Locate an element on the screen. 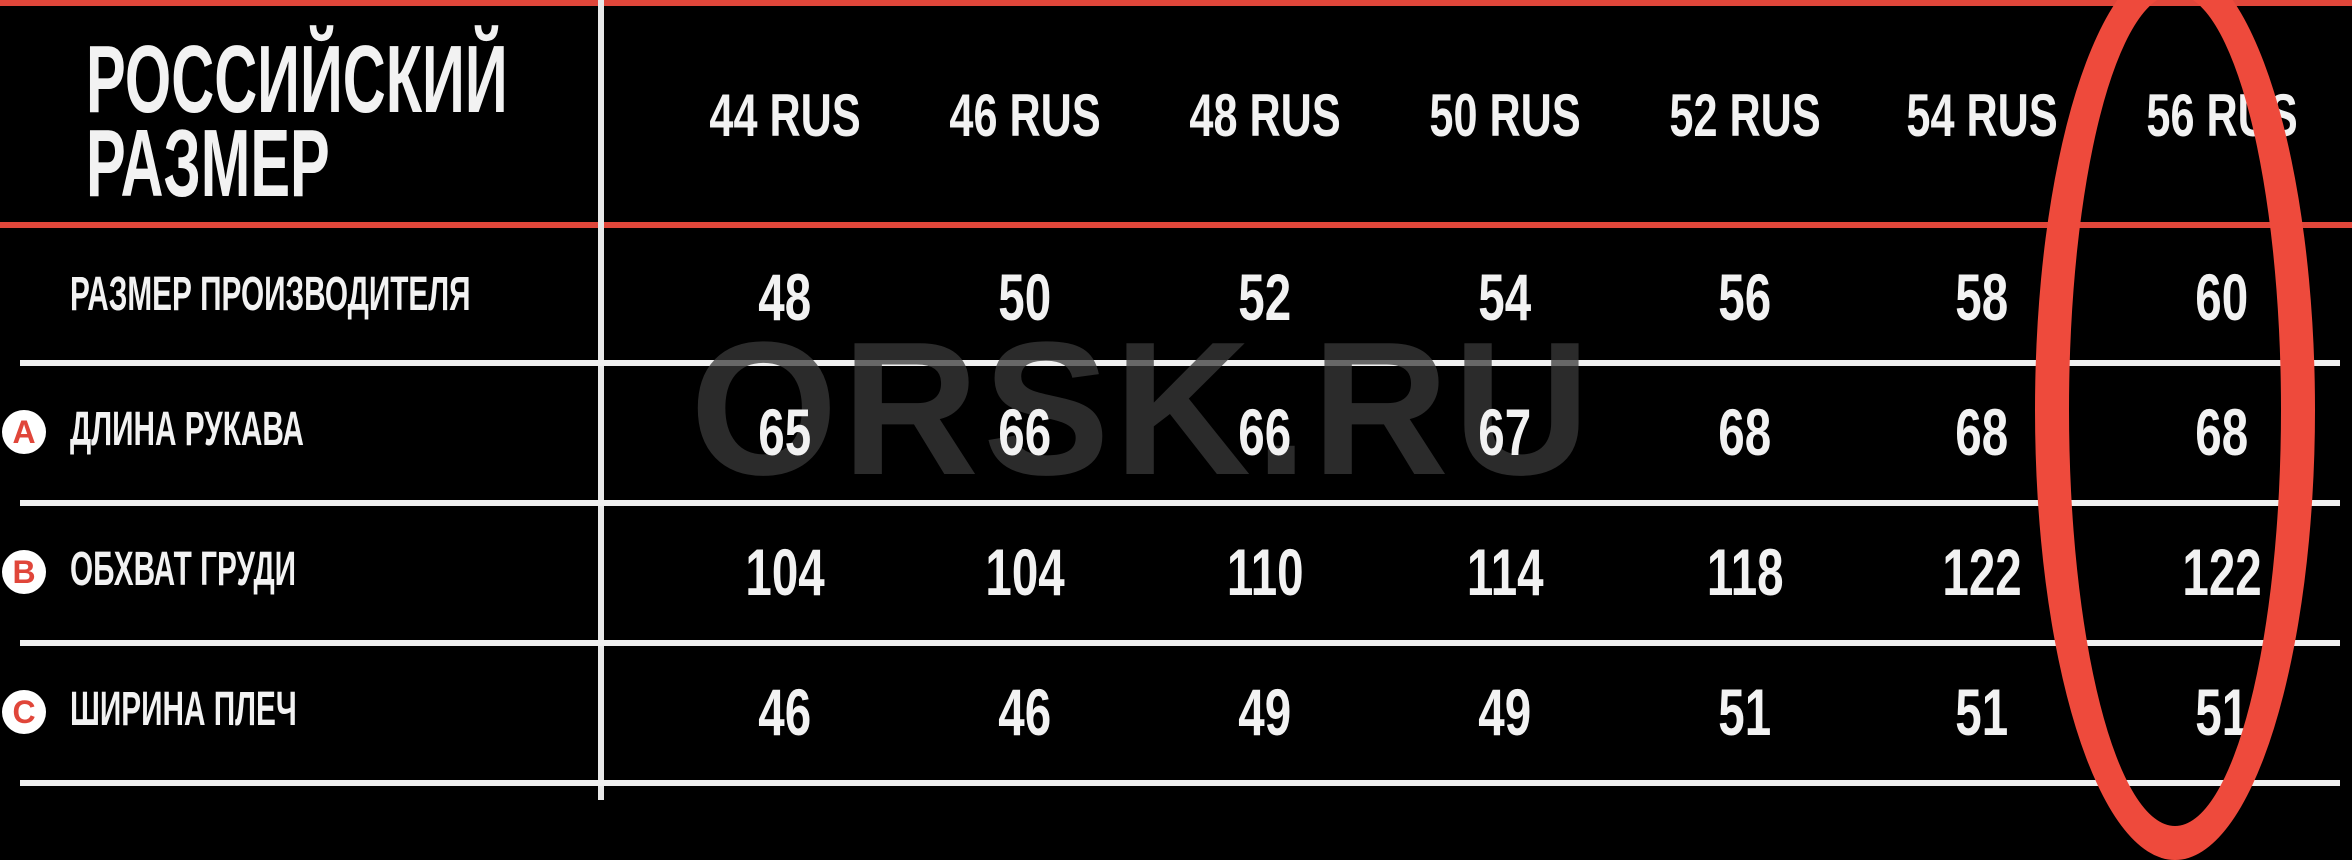  table-cell-text: 65 is located at coordinates (785, 432).